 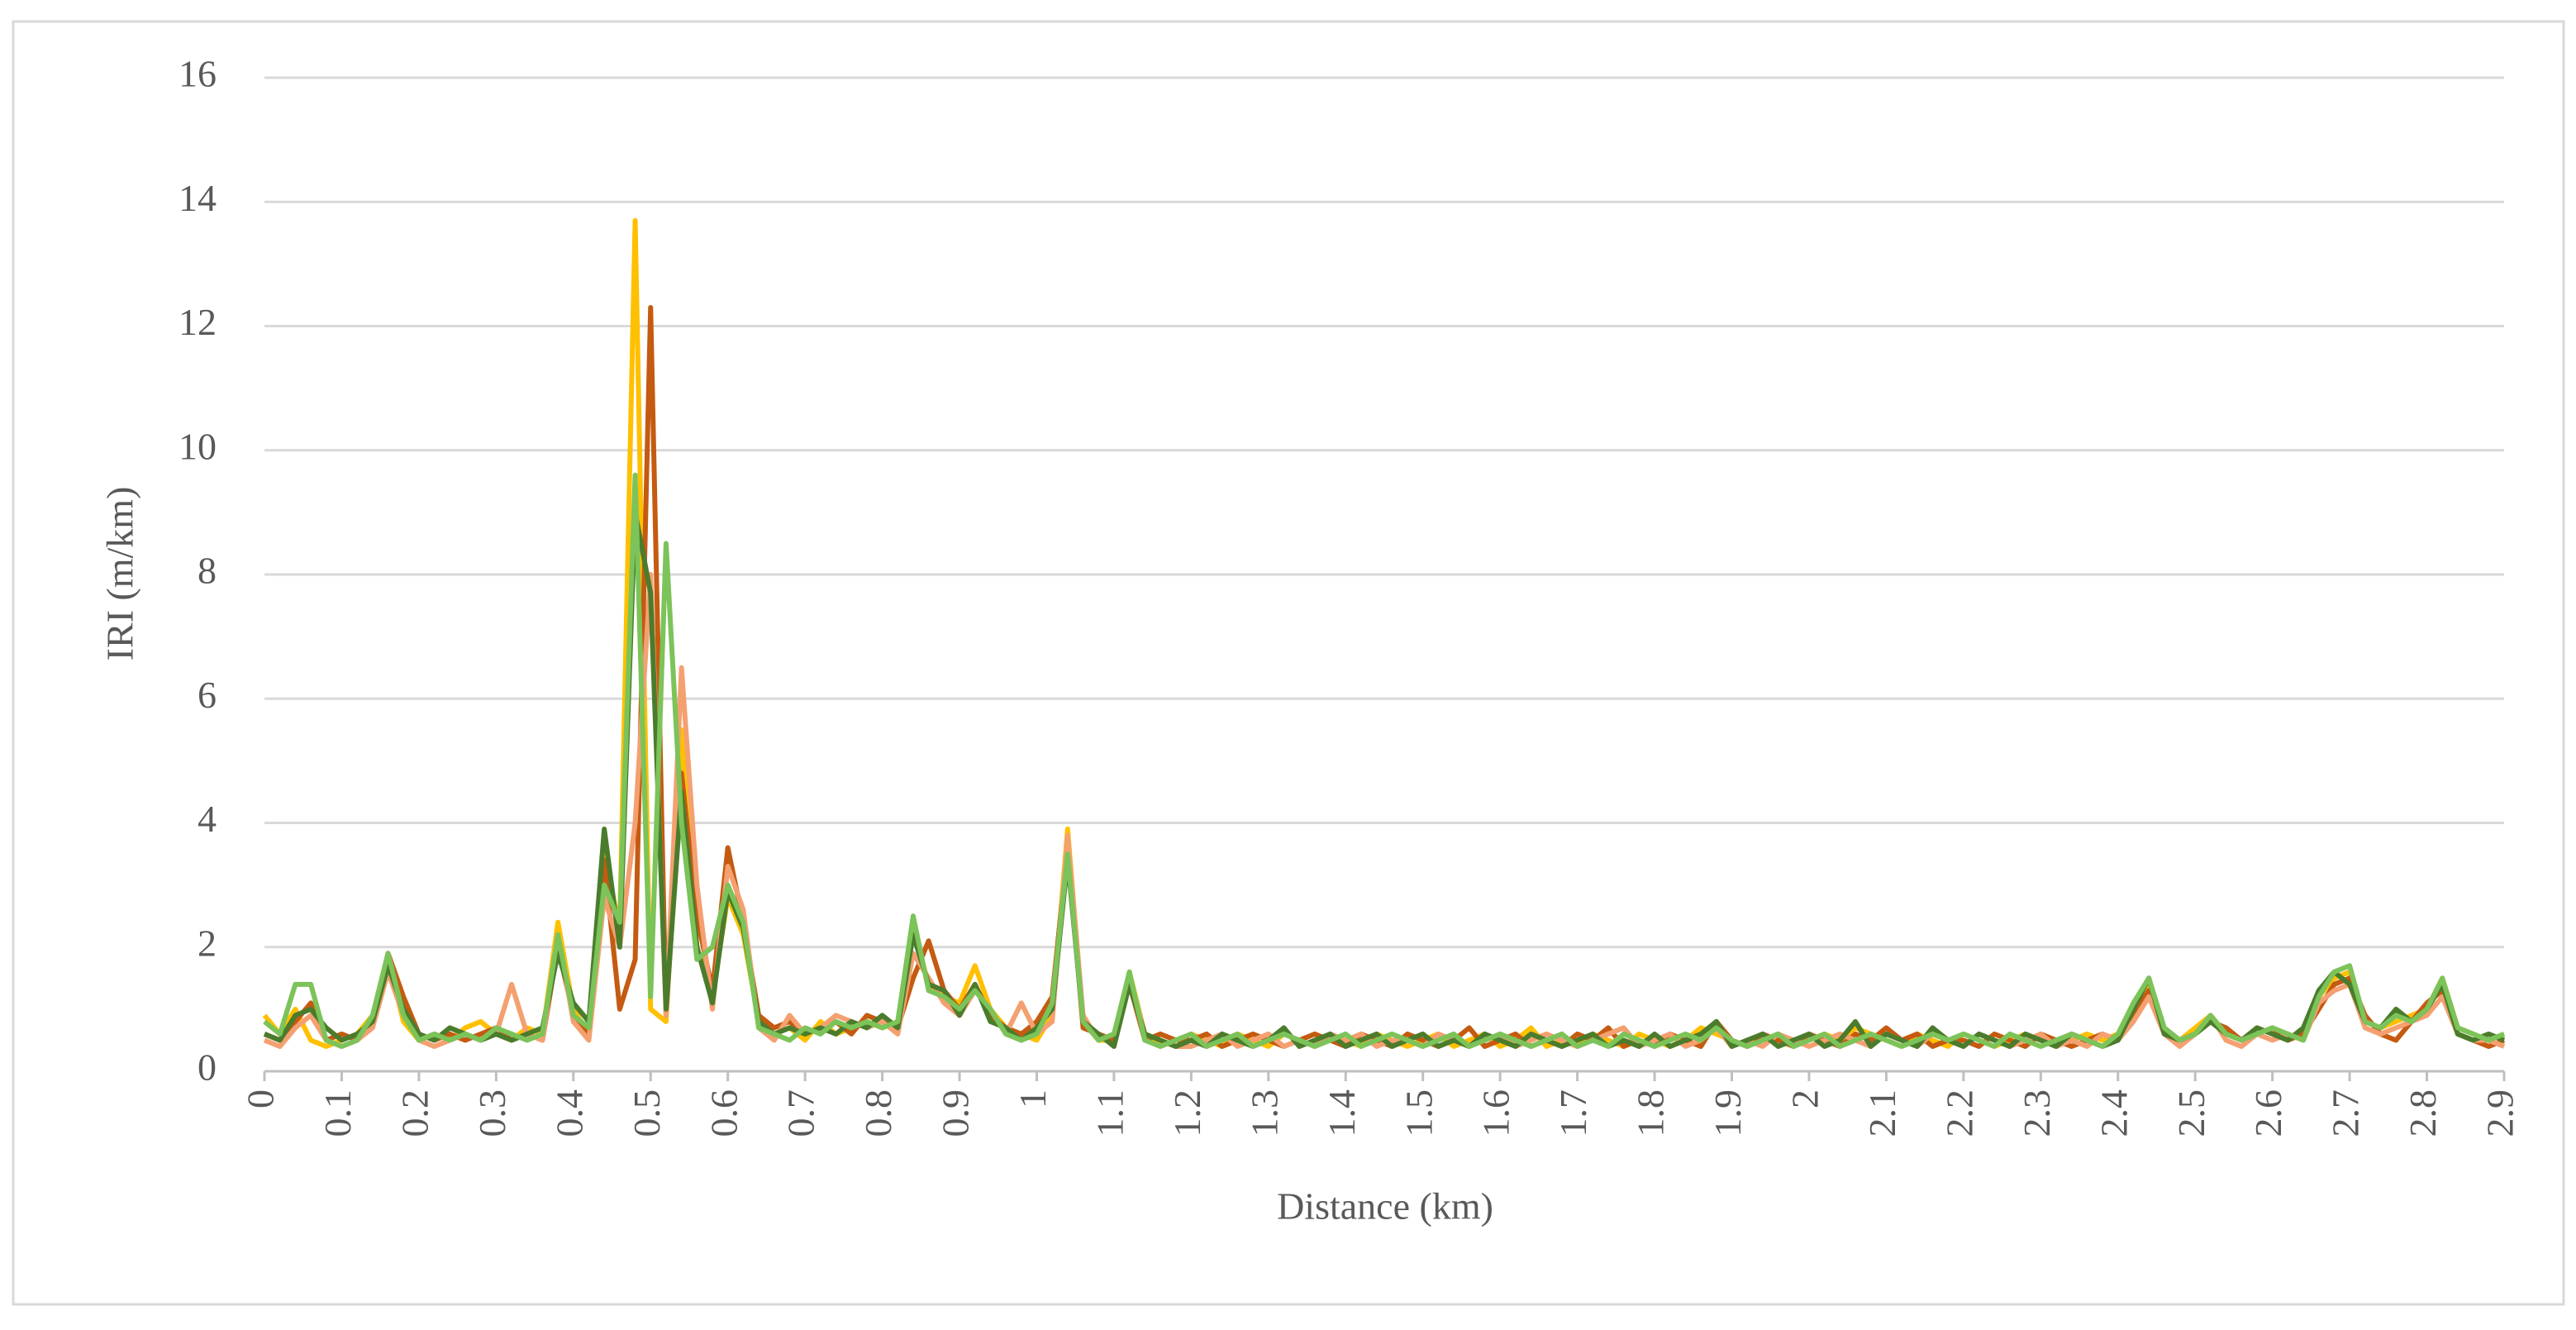 What do you see at coordinates (2191, 1113) in the screenshot?
I see `x-tick-label: 2.5` at bounding box center [2191, 1113].